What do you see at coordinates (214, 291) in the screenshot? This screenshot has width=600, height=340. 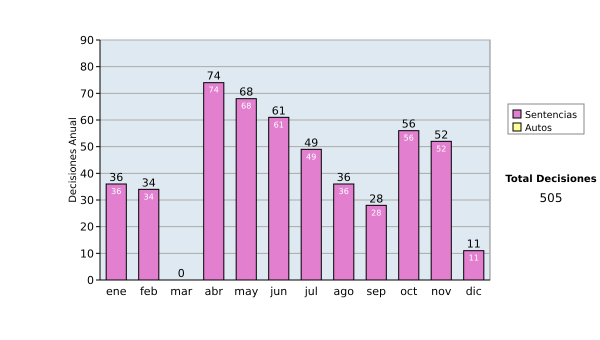 I see `x-tick-label: abr` at bounding box center [214, 291].